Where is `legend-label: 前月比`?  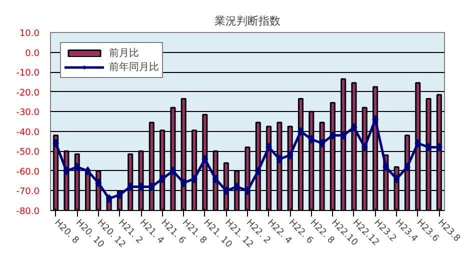 legend-label: 前月比 is located at coordinates (124, 53).